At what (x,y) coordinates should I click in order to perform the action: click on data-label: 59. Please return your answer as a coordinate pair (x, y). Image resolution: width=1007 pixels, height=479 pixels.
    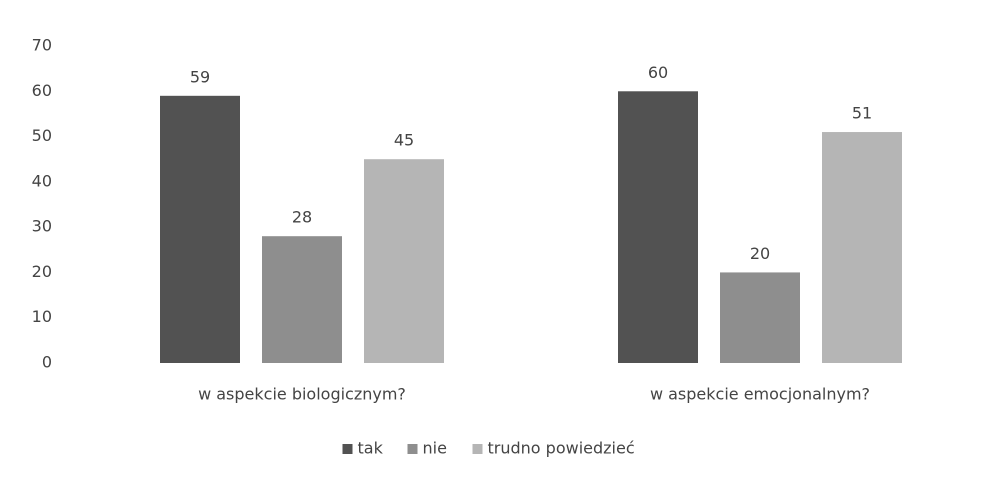
    Looking at the image, I should click on (200, 76).